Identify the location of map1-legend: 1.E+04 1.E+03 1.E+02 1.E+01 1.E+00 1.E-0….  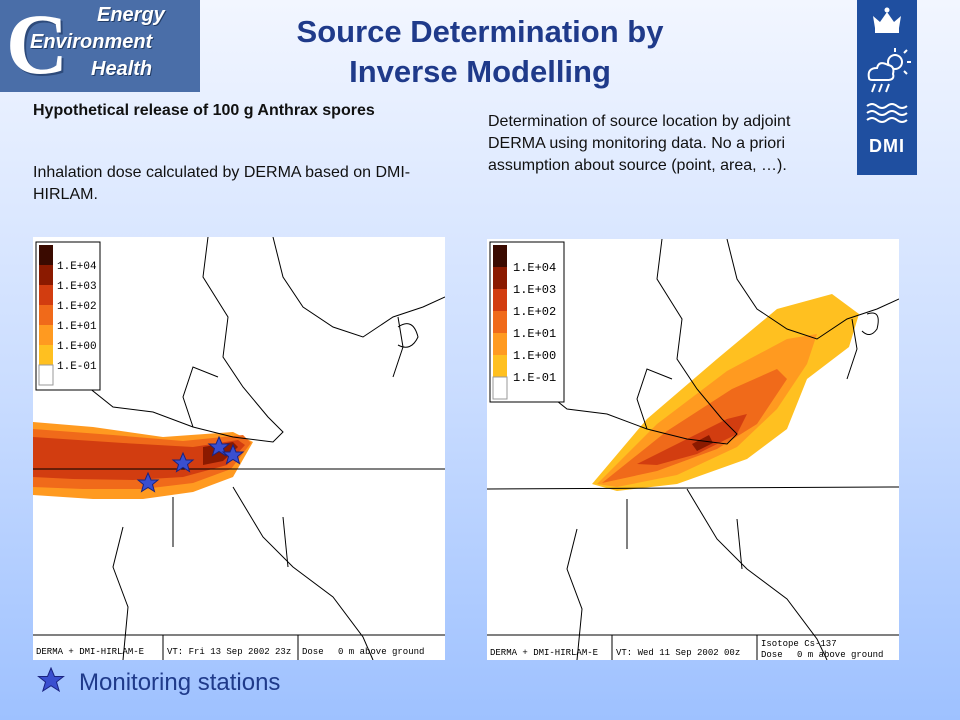
(68, 316).